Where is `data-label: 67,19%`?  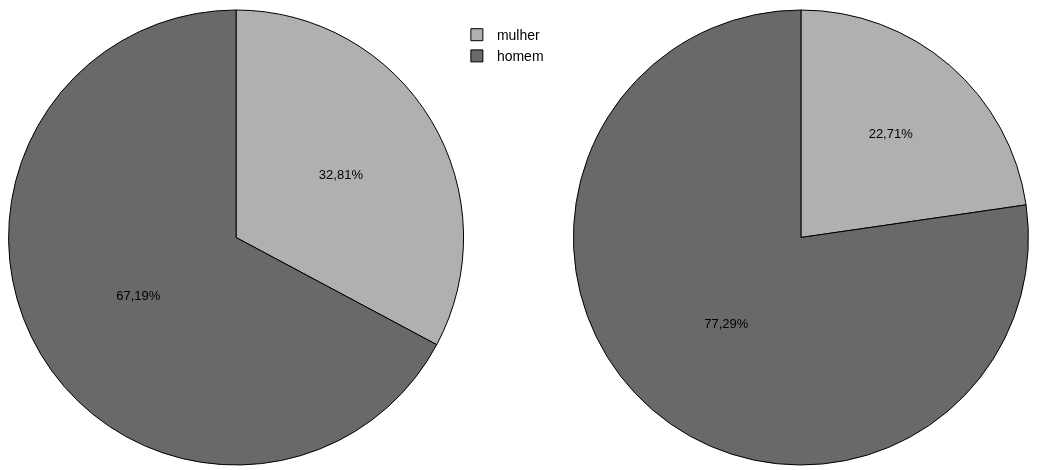 data-label: 67,19% is located at coordinates (138, 296).